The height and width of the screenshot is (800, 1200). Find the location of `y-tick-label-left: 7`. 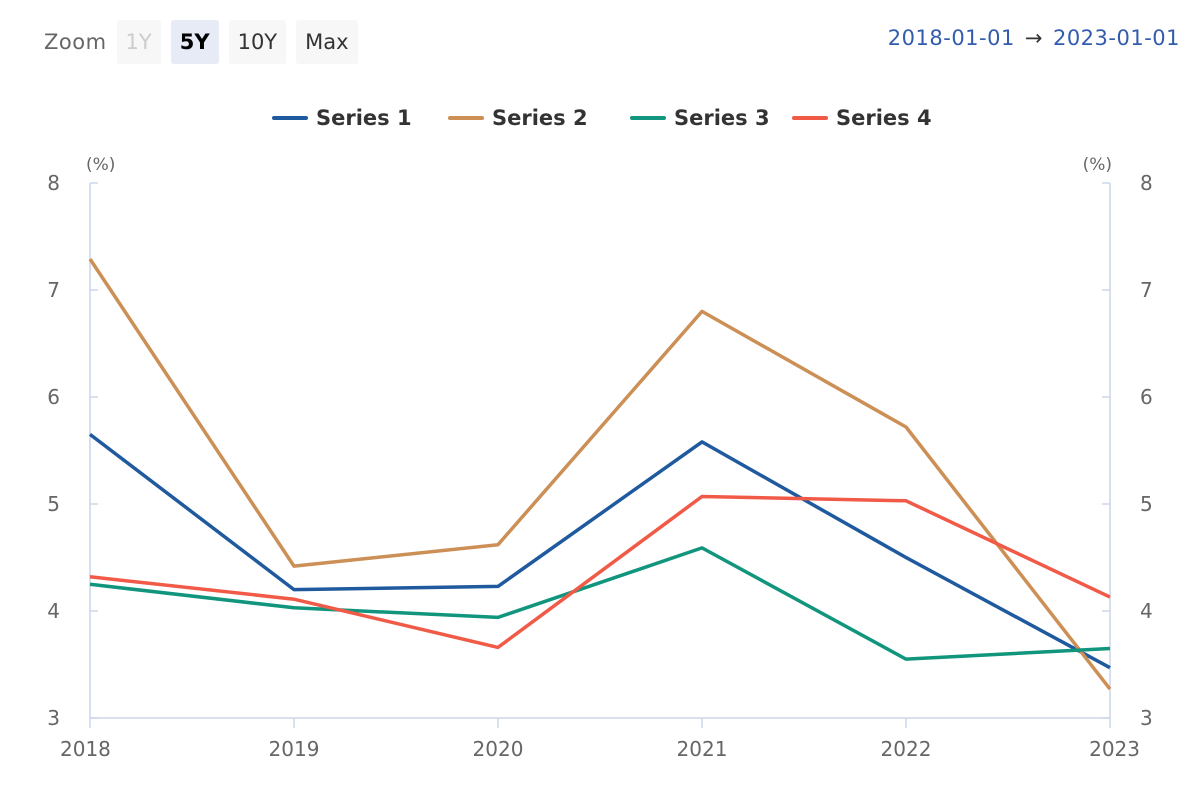

y-tick-label-left: 7 is located at coordinates (53, 290).